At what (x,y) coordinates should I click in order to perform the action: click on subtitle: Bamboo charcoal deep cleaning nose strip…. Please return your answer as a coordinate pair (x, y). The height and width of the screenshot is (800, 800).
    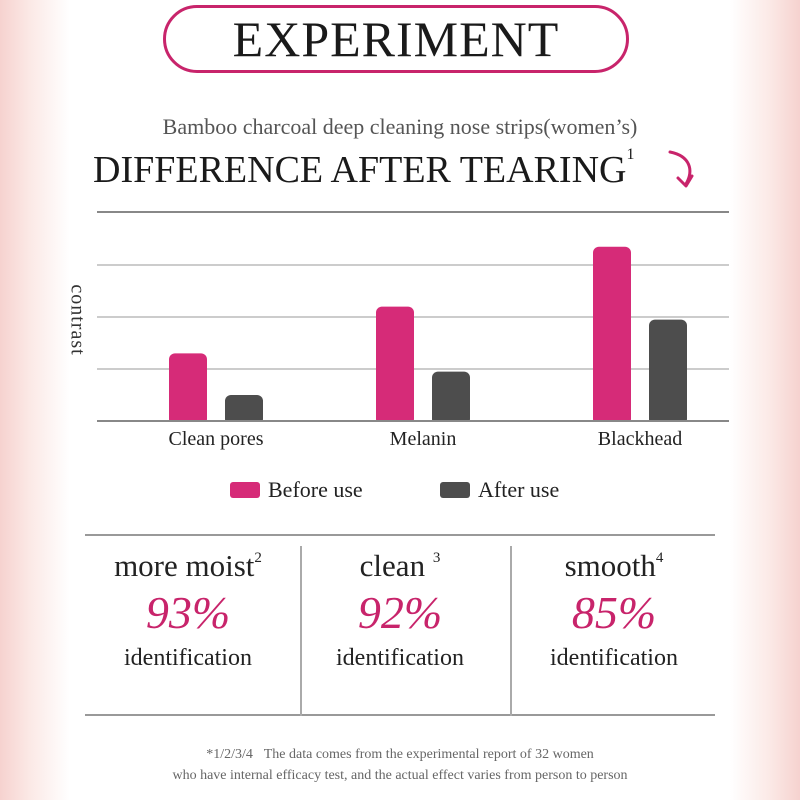
    Looking at the image, I should click on (400, 126).